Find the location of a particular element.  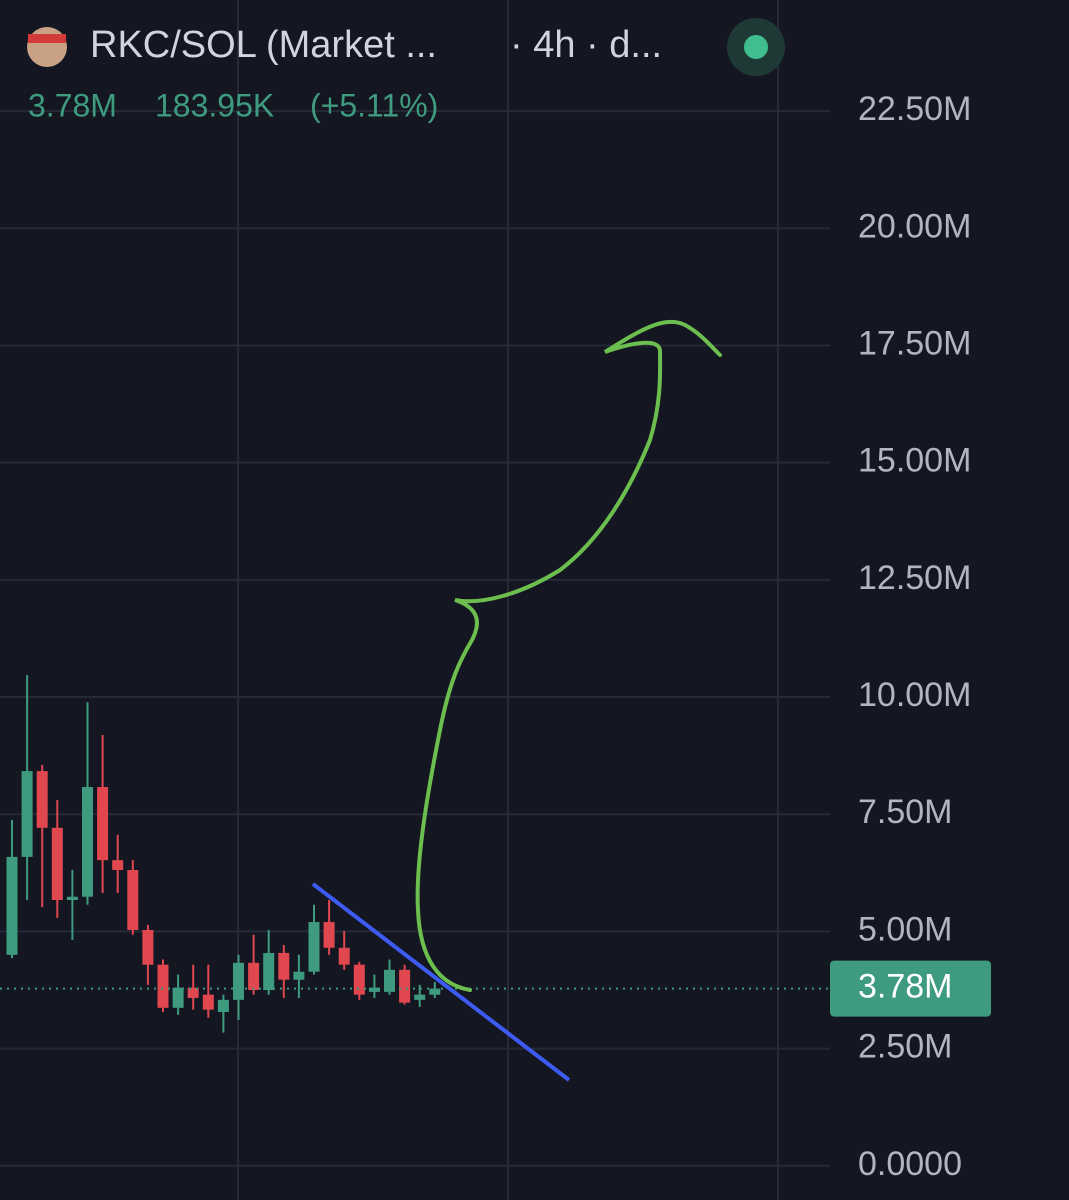

y-tick-label: 17.50M is located at coordinates (914, 343).